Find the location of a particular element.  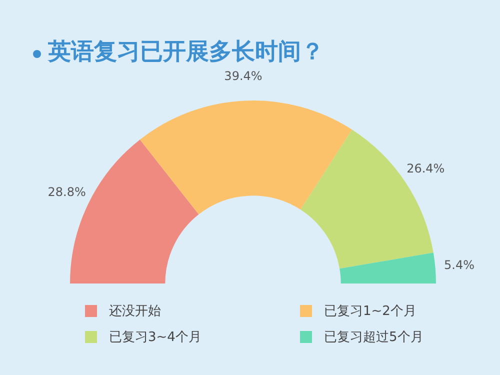

legend-label: 还没开始 is located at coordinates (135, 311).